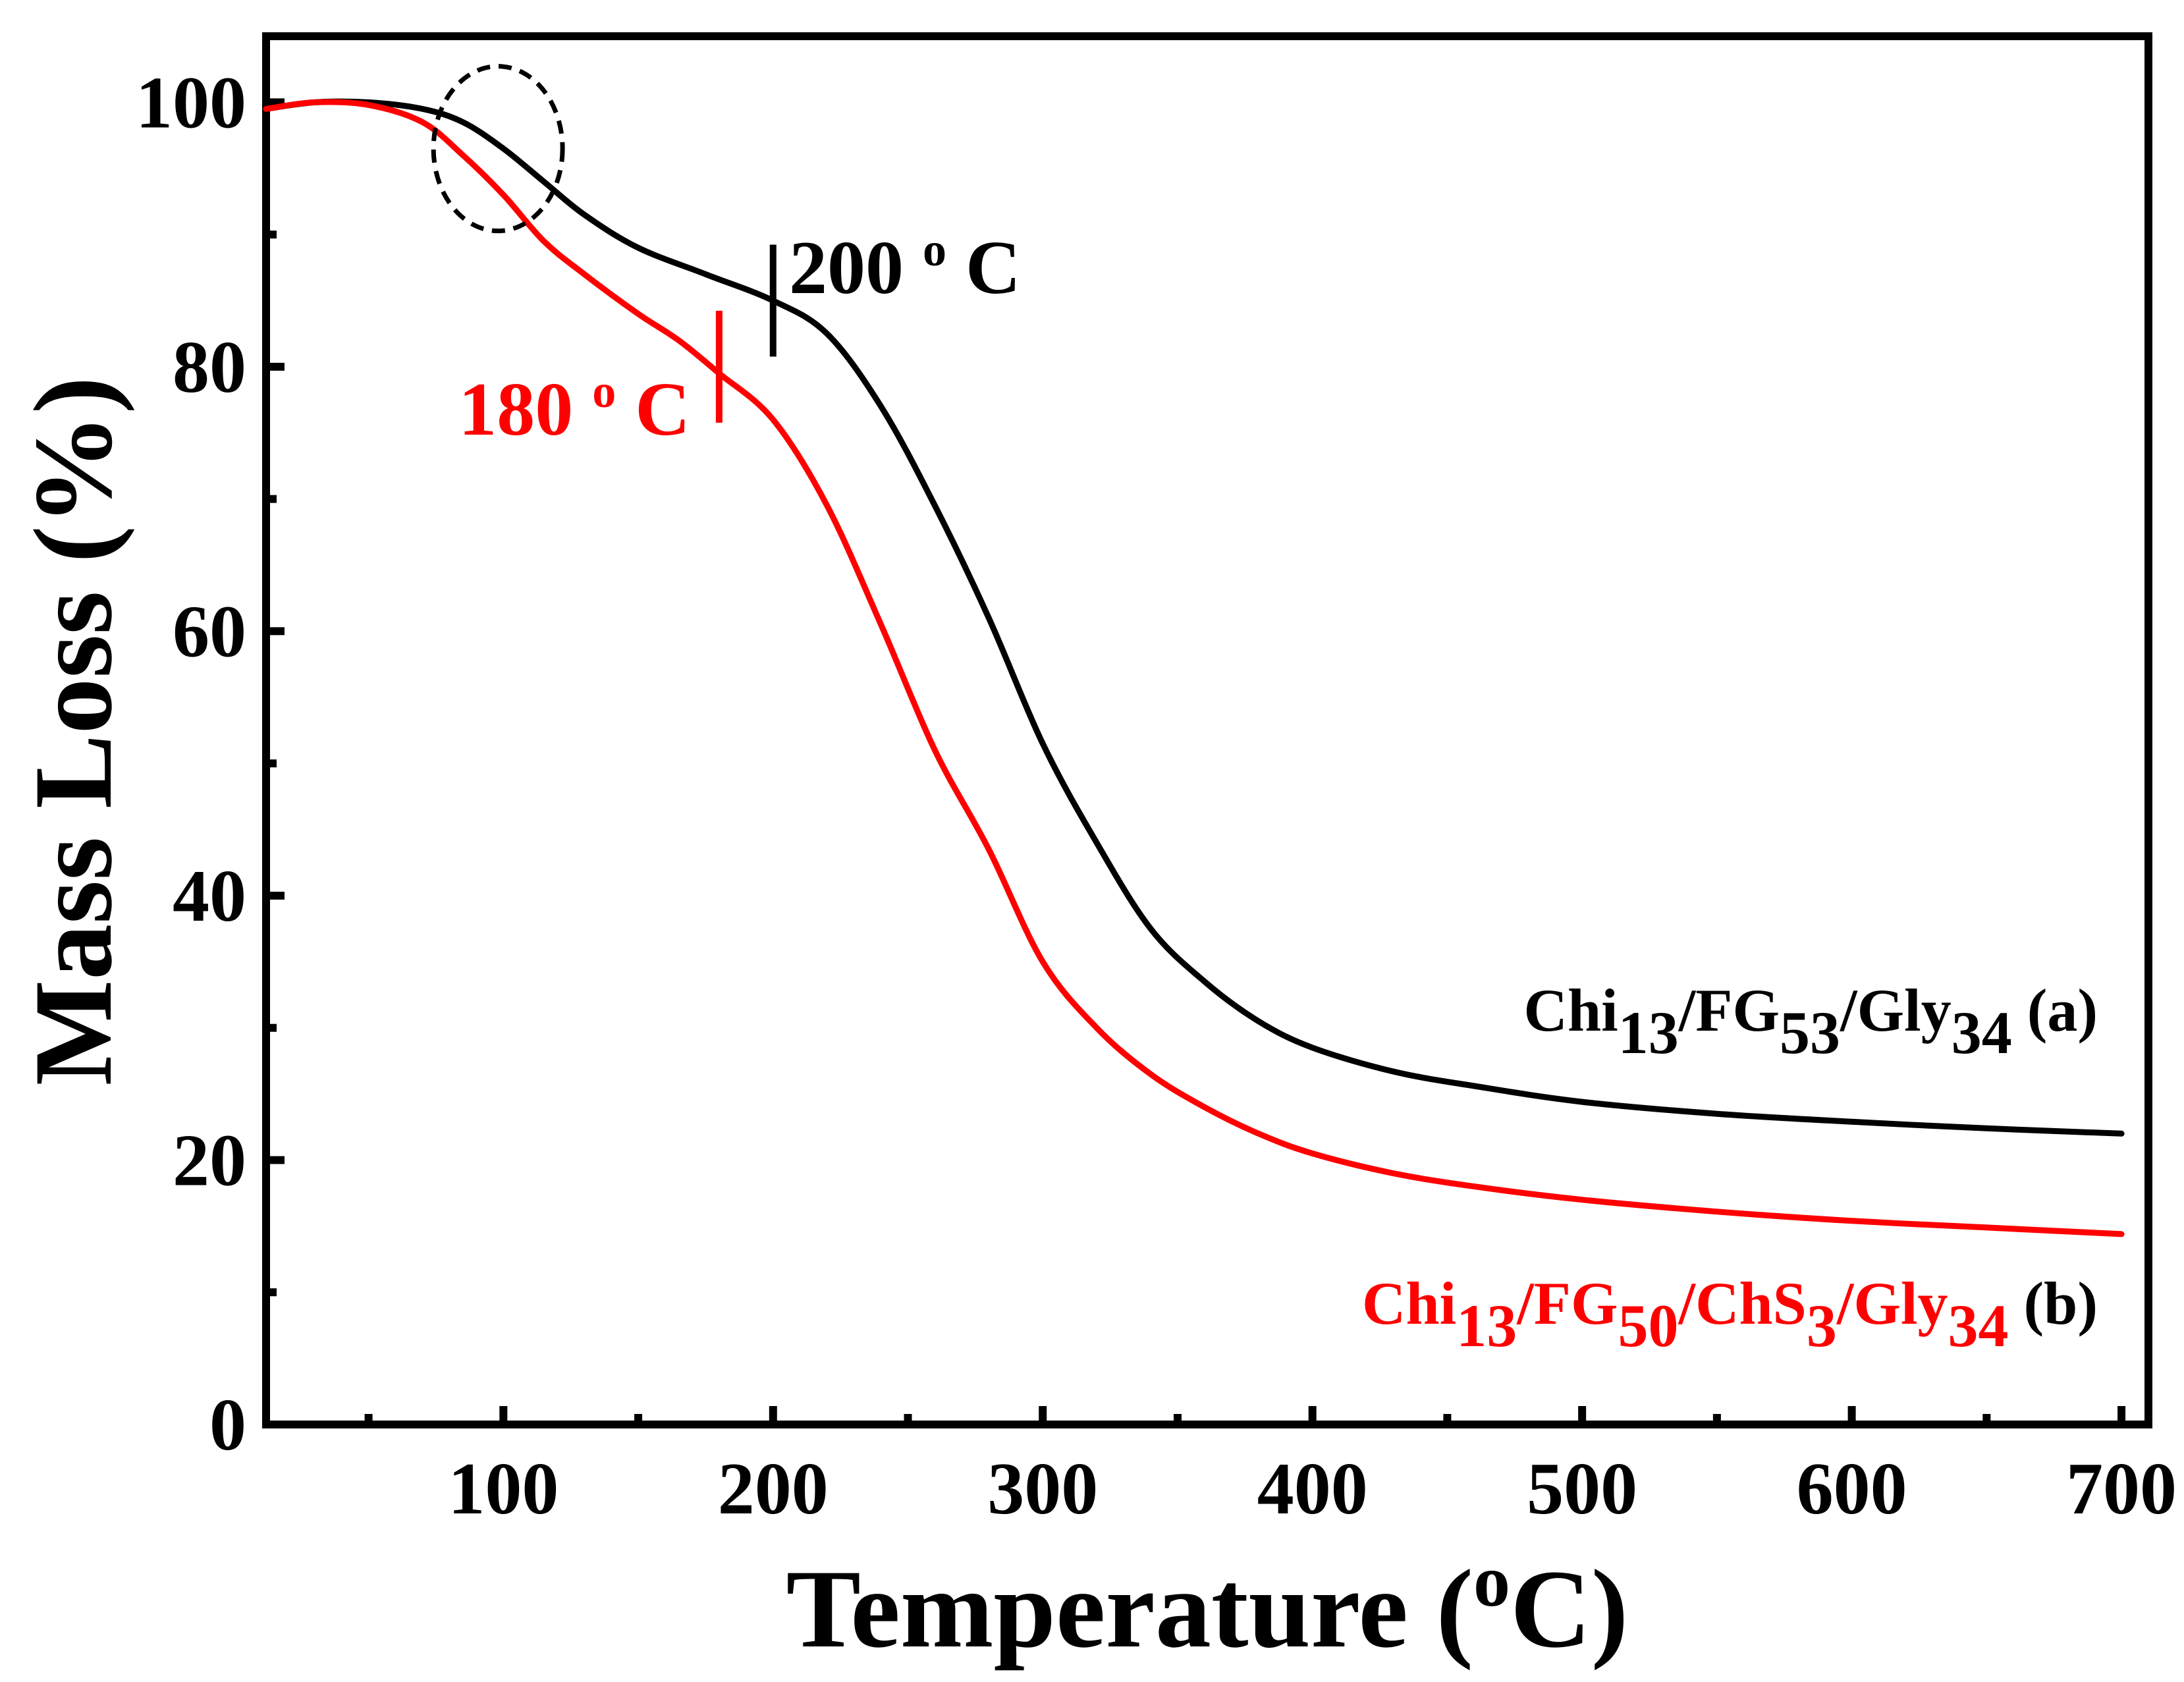 This screenshot has width=2184, height=1682. What do you see at coordinates (1207, 1605) in the screenshot?
I see `x-axis-title: Temperature (oC)` at bounding box center [1207, 1605].